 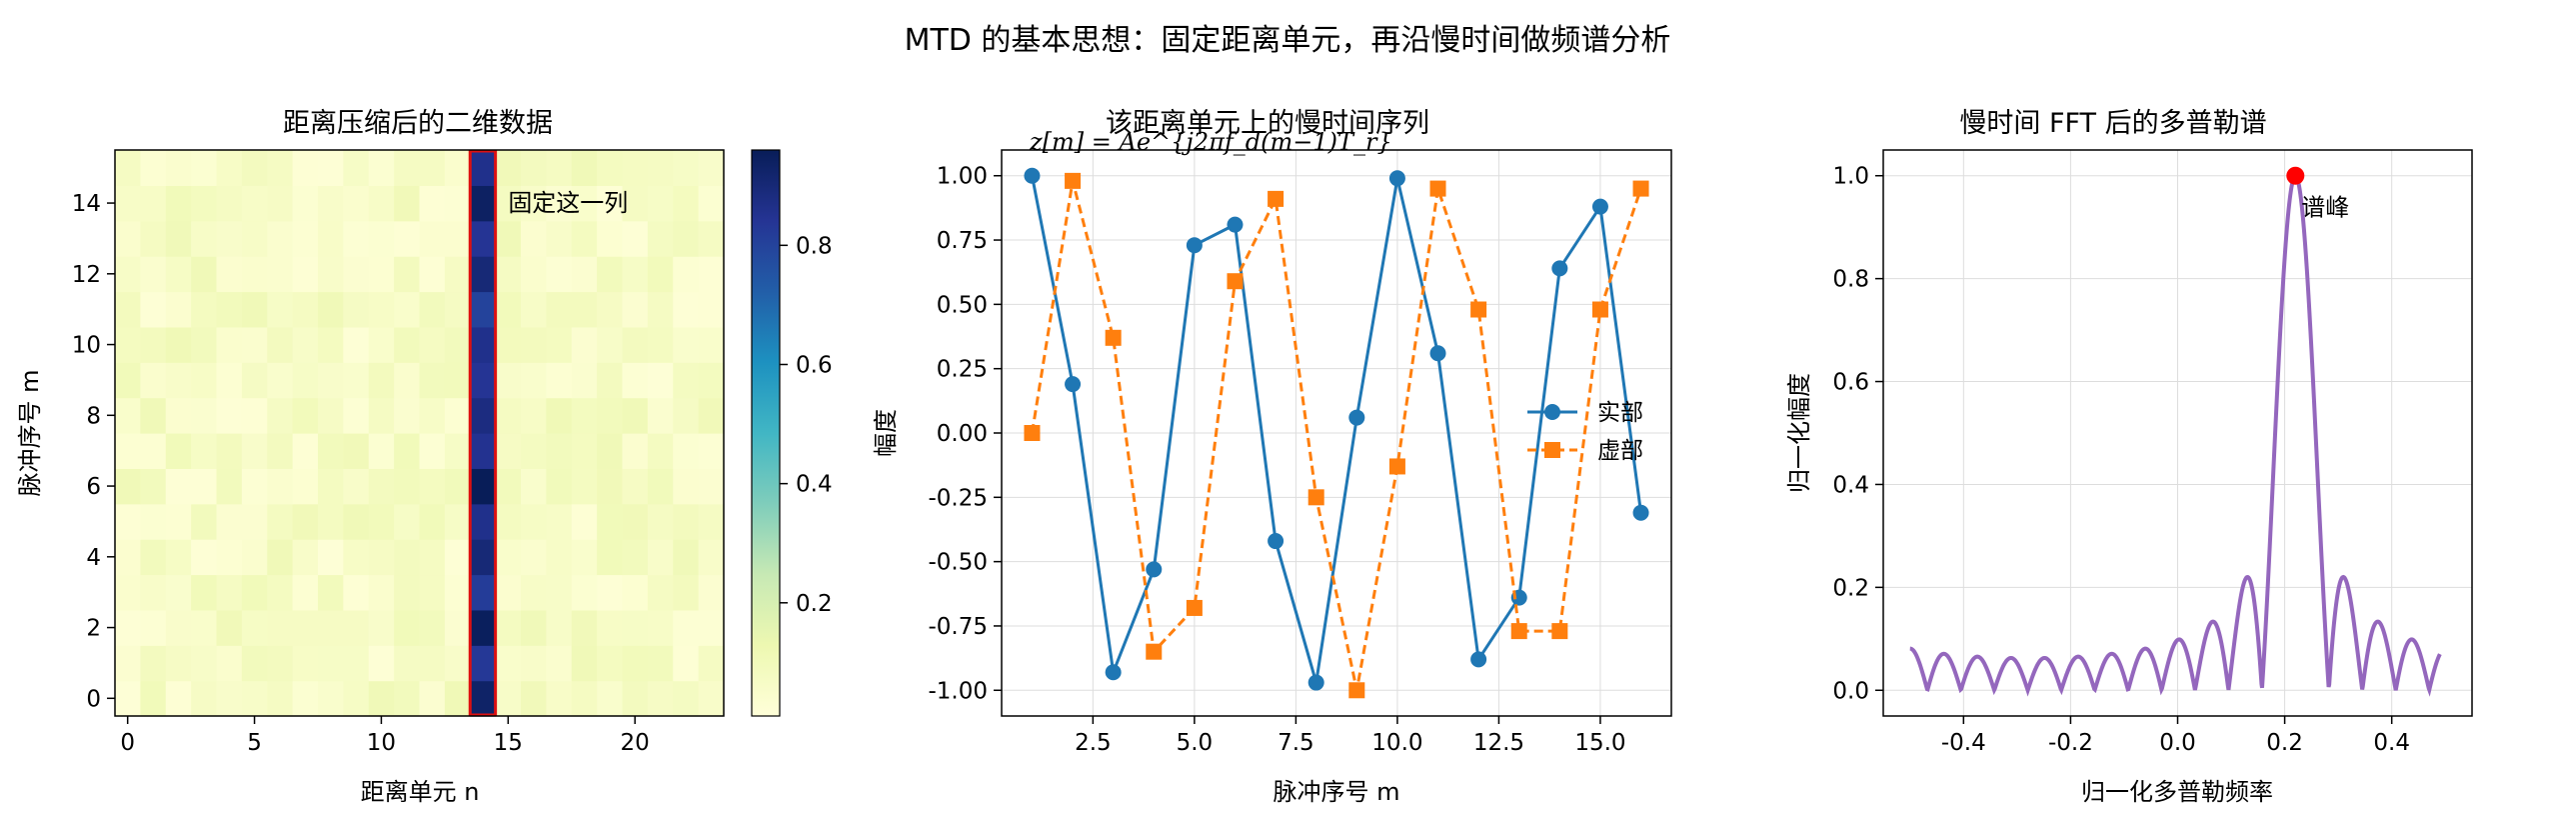 What do you see at coordinates (1851, 691) in the screenshot?
I see `y-tick-label: 0.0` at bounding box center [1851, 691].